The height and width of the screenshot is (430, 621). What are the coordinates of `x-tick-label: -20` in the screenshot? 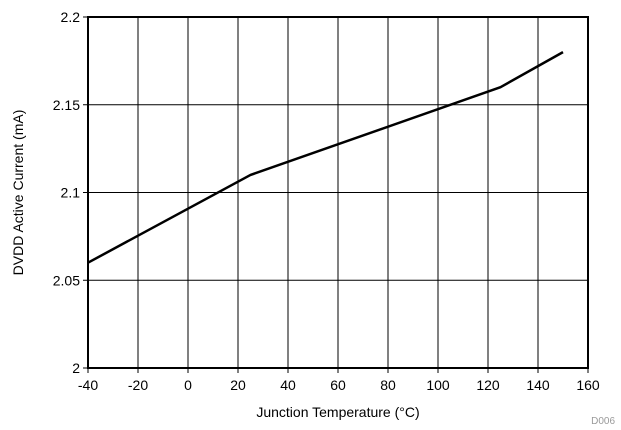 It's located at (138, 385).